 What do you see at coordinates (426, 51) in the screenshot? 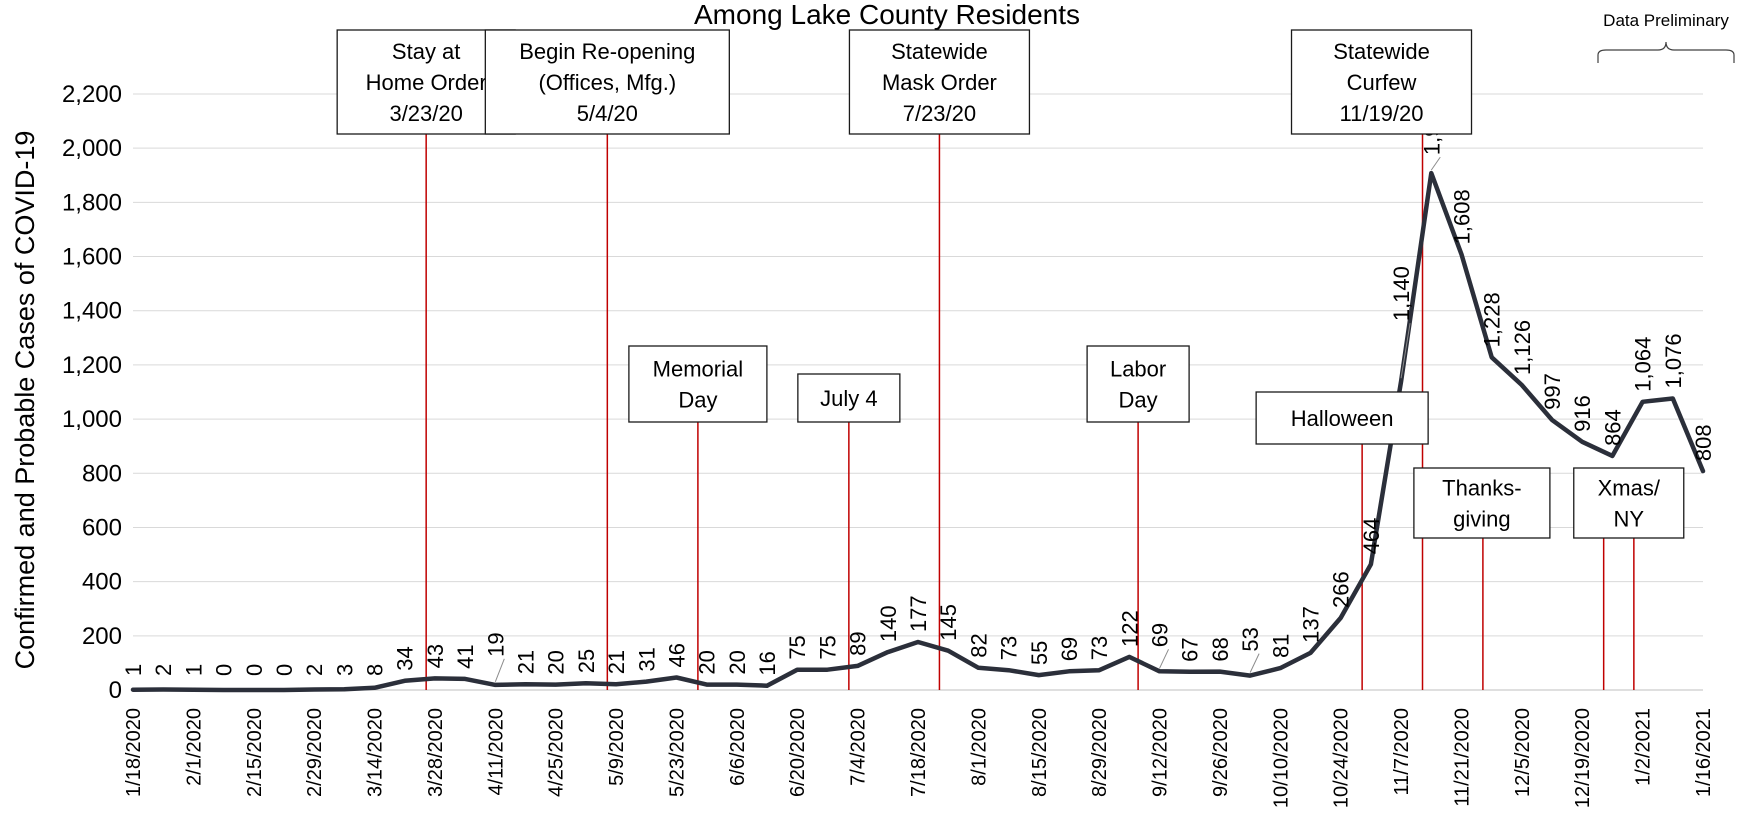
I see `event-label: Stay at` at bounding box center [426, 51].